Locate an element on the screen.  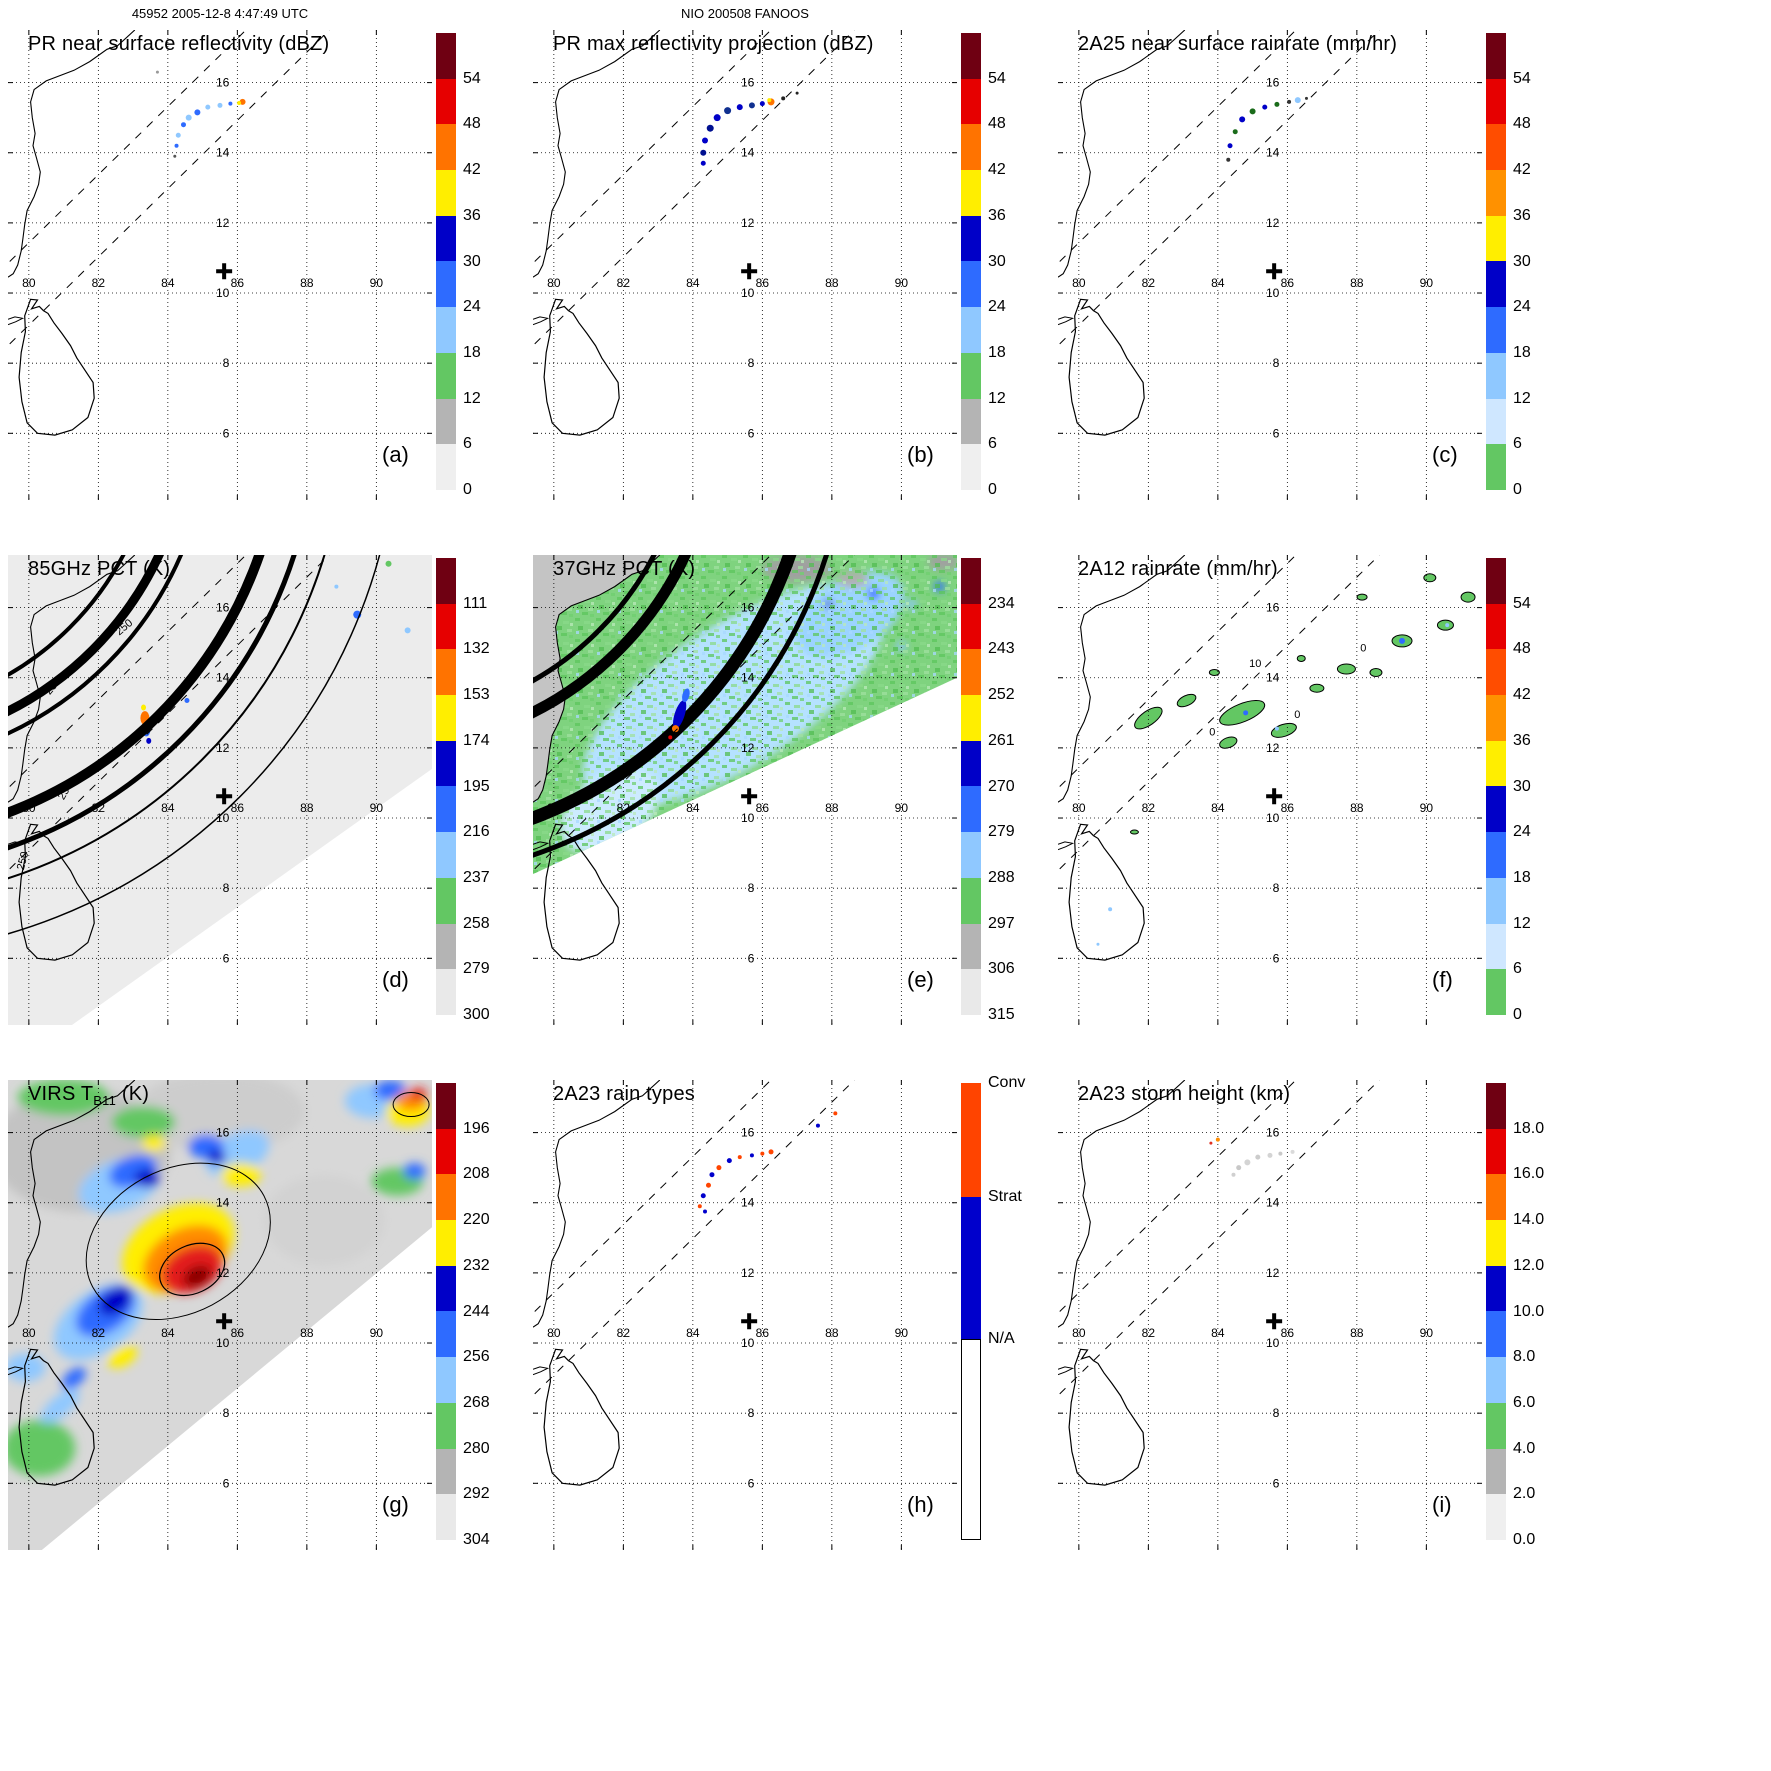
gridlines is located at coordinates (1270, 265).